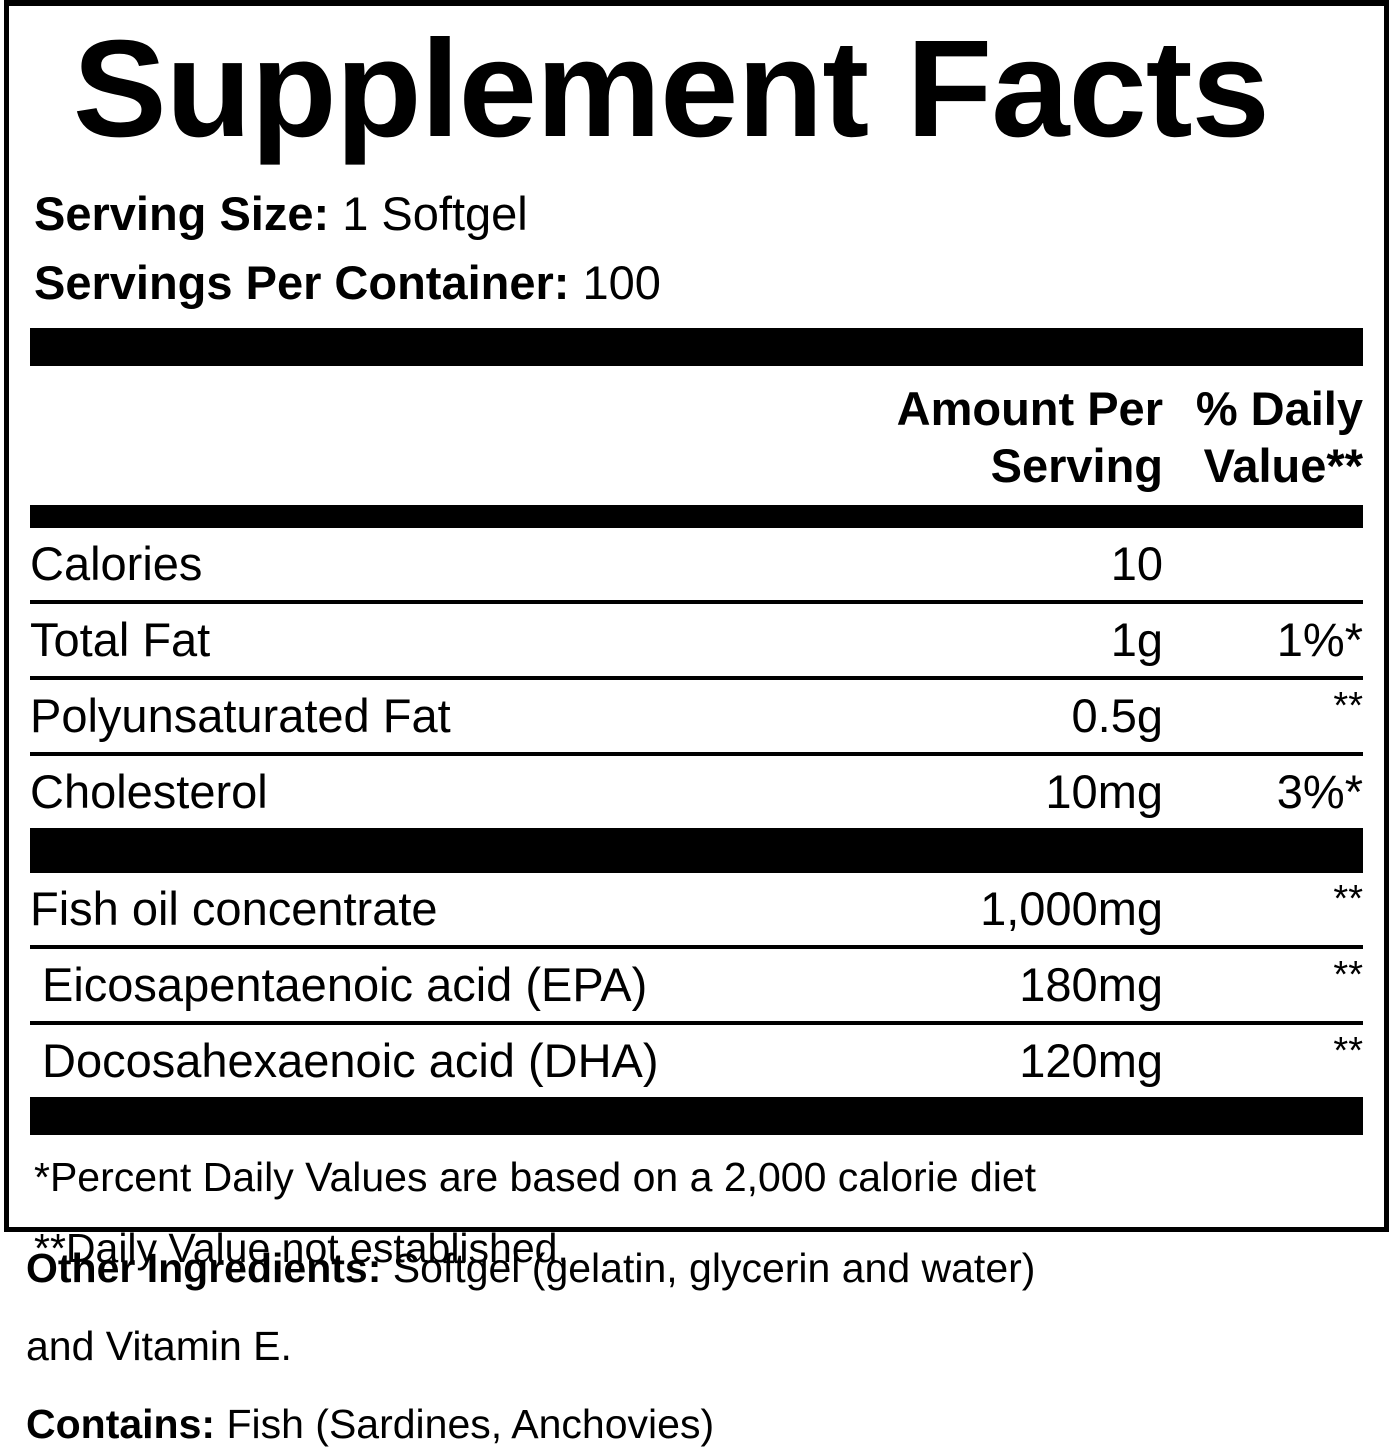 The height and width of the screenshot is (1447, 1393). What do you see at coordinates (182, 213) in the screenshot?
I see `serving-size-label: Serving Size:` at bounding box center [182, 213].